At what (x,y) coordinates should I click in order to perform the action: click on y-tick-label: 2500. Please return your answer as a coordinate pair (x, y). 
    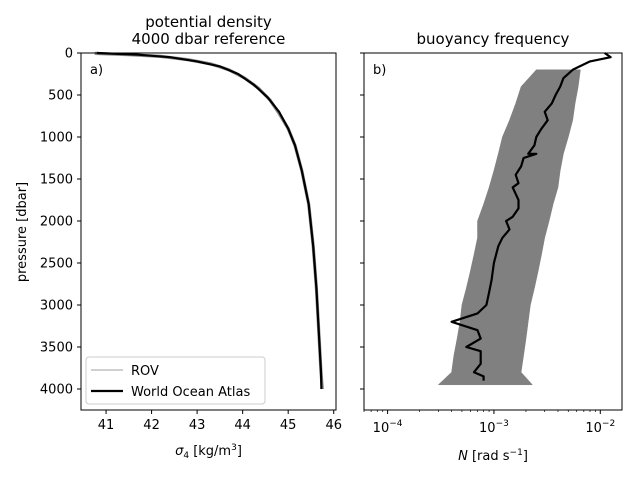
    Looking at the image, I should click on (56, 264).